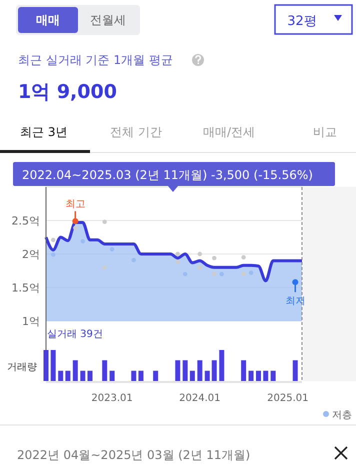 Image resolution: width=356 pixels, height=476 pixels. I want to click on text: 비교, so click(325, 132).